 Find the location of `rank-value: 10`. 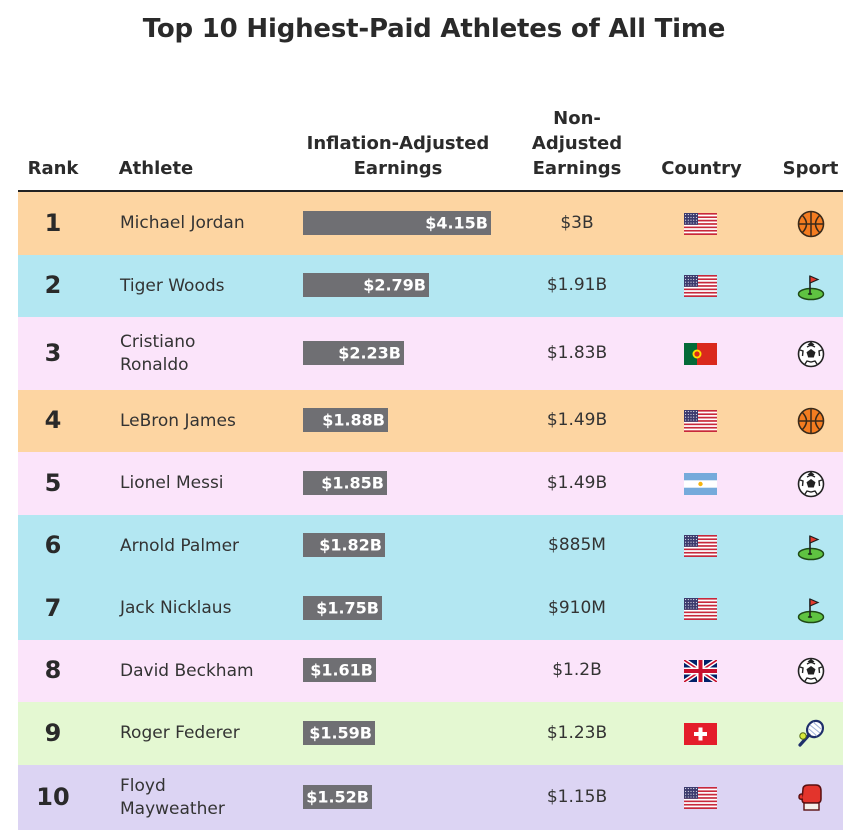

rank-value: 10 is located at coordinates (53, 796).